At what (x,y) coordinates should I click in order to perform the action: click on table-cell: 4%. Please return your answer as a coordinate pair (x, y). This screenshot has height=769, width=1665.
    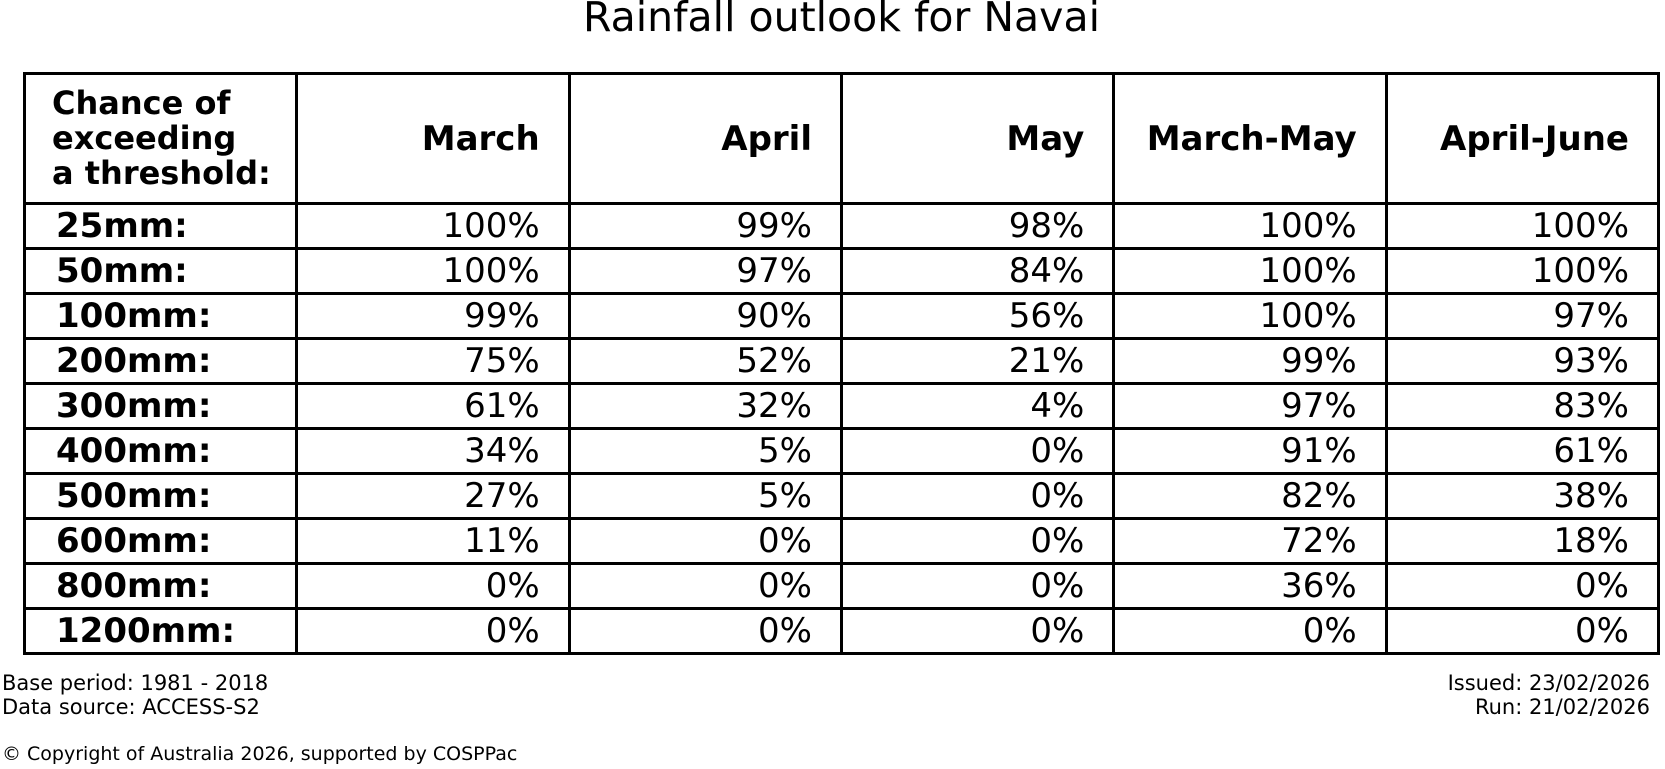
    Looking at the image, I should click on (977, 406).